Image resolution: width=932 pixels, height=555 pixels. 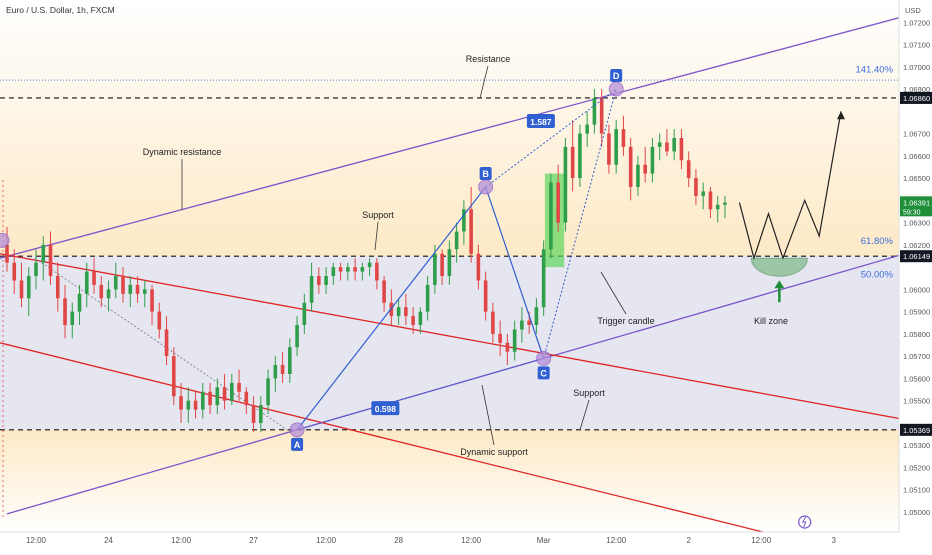 I want to click on annotation-trigger-candle-pointer, so click(x=613, y=293).